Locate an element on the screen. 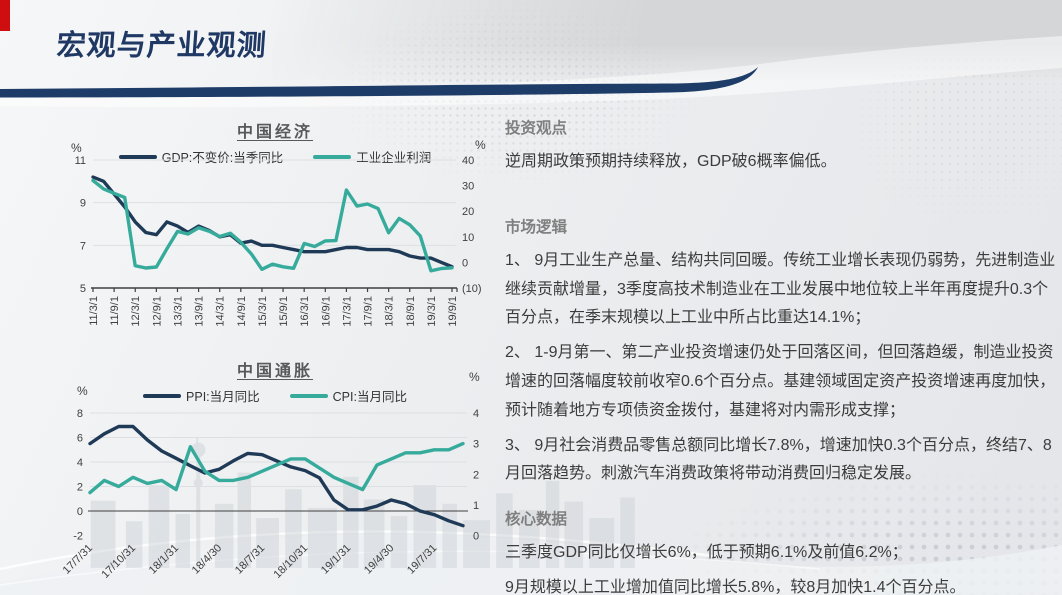  cpi-line-swatch is located at coordinates (308, 395).